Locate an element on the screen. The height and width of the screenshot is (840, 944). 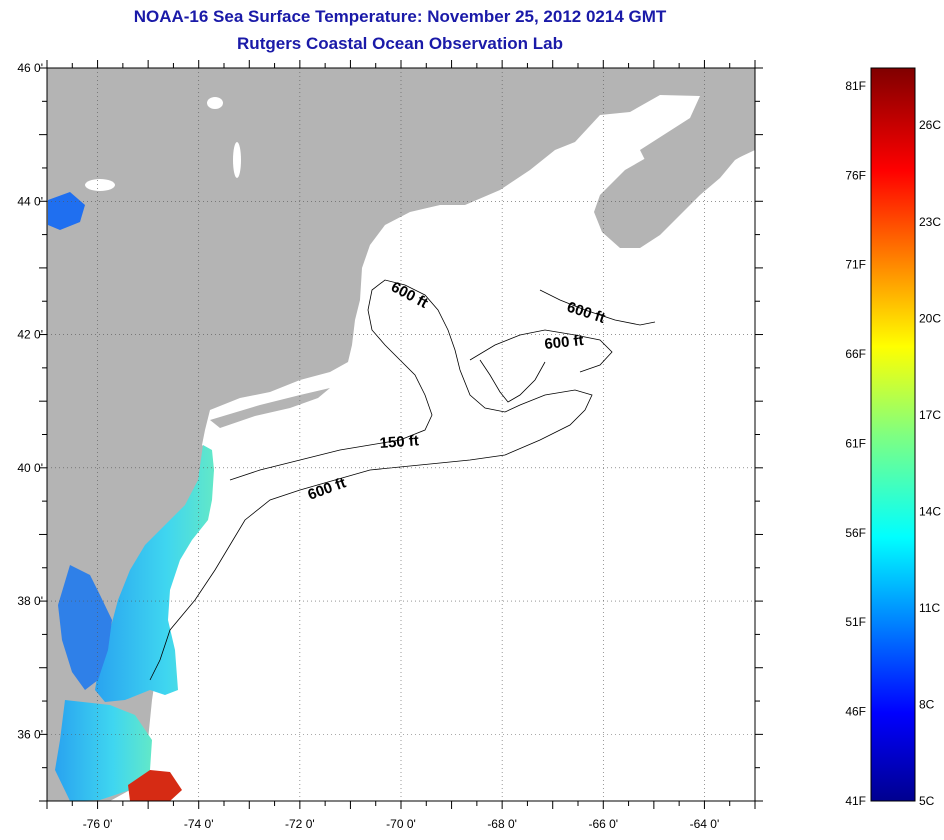
colorbar-label-c: 23C is located at coordinates (930, 222).